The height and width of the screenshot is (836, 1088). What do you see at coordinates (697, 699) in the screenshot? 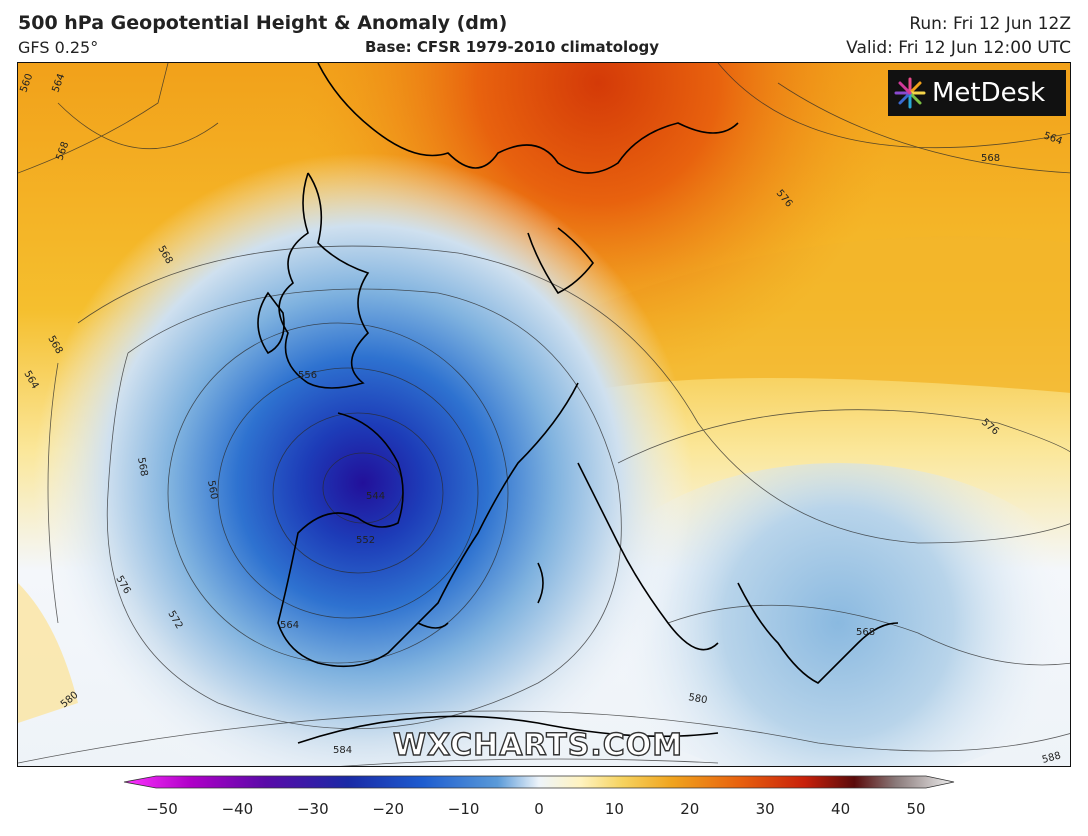
I see `contour-label: 580` at bounding box center [697, 699].